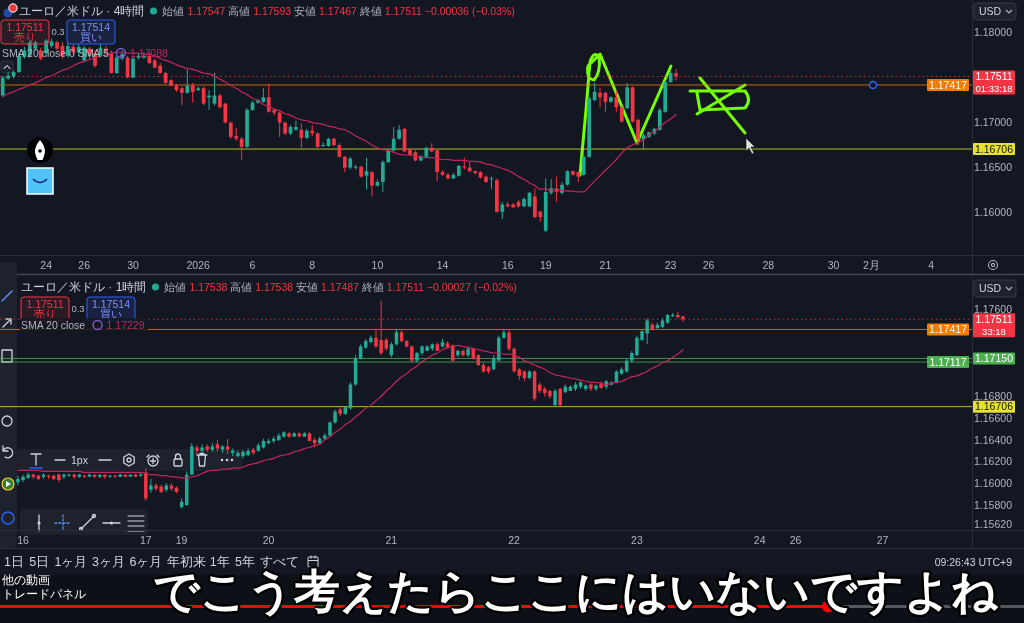  What do you see at coordinates (871, 264) in the screenshot?
I see `x-tick-label: 2月` at bounding box center [871, 264].